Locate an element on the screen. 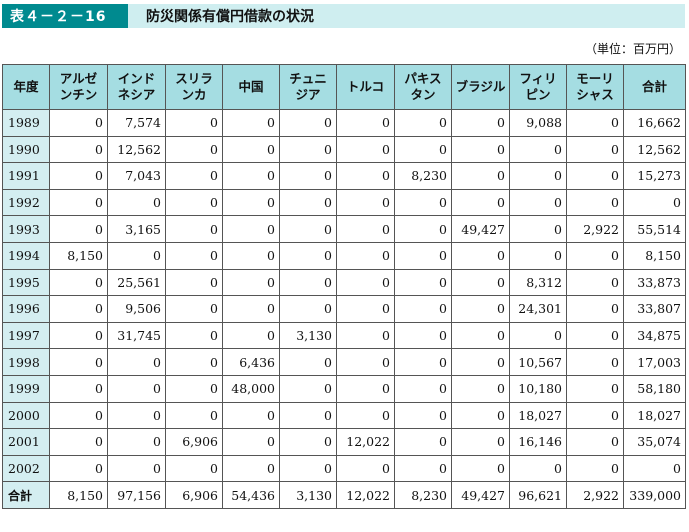 Image resolution: width=689 pixels, height=532 pixels. column-header-line: シャス is located at coordinates (595, 94).